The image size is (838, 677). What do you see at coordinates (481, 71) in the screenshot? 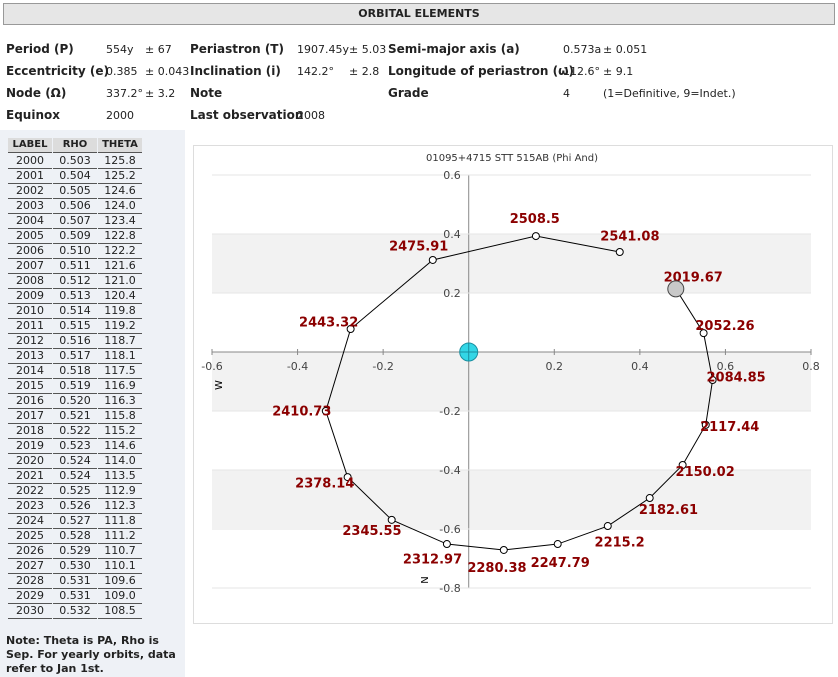
I see `element-label: Longitude of periastron (ω)` at bounding box center [481, 71].